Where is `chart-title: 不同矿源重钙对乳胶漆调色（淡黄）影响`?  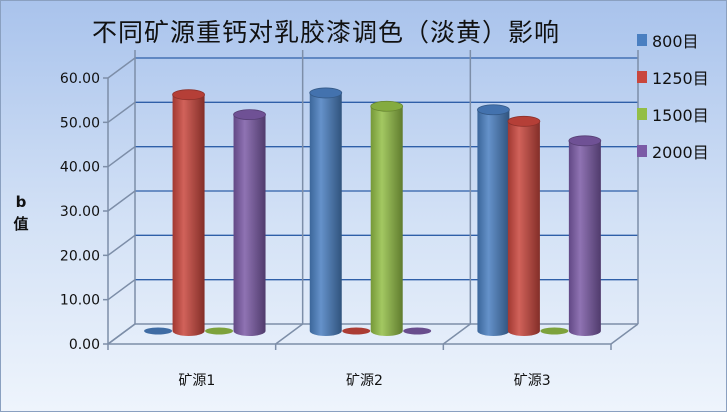
chart-title: 不同矿源重钙对乳胶漆调色（淡黄）影响 is located at coordinates (325, 32).